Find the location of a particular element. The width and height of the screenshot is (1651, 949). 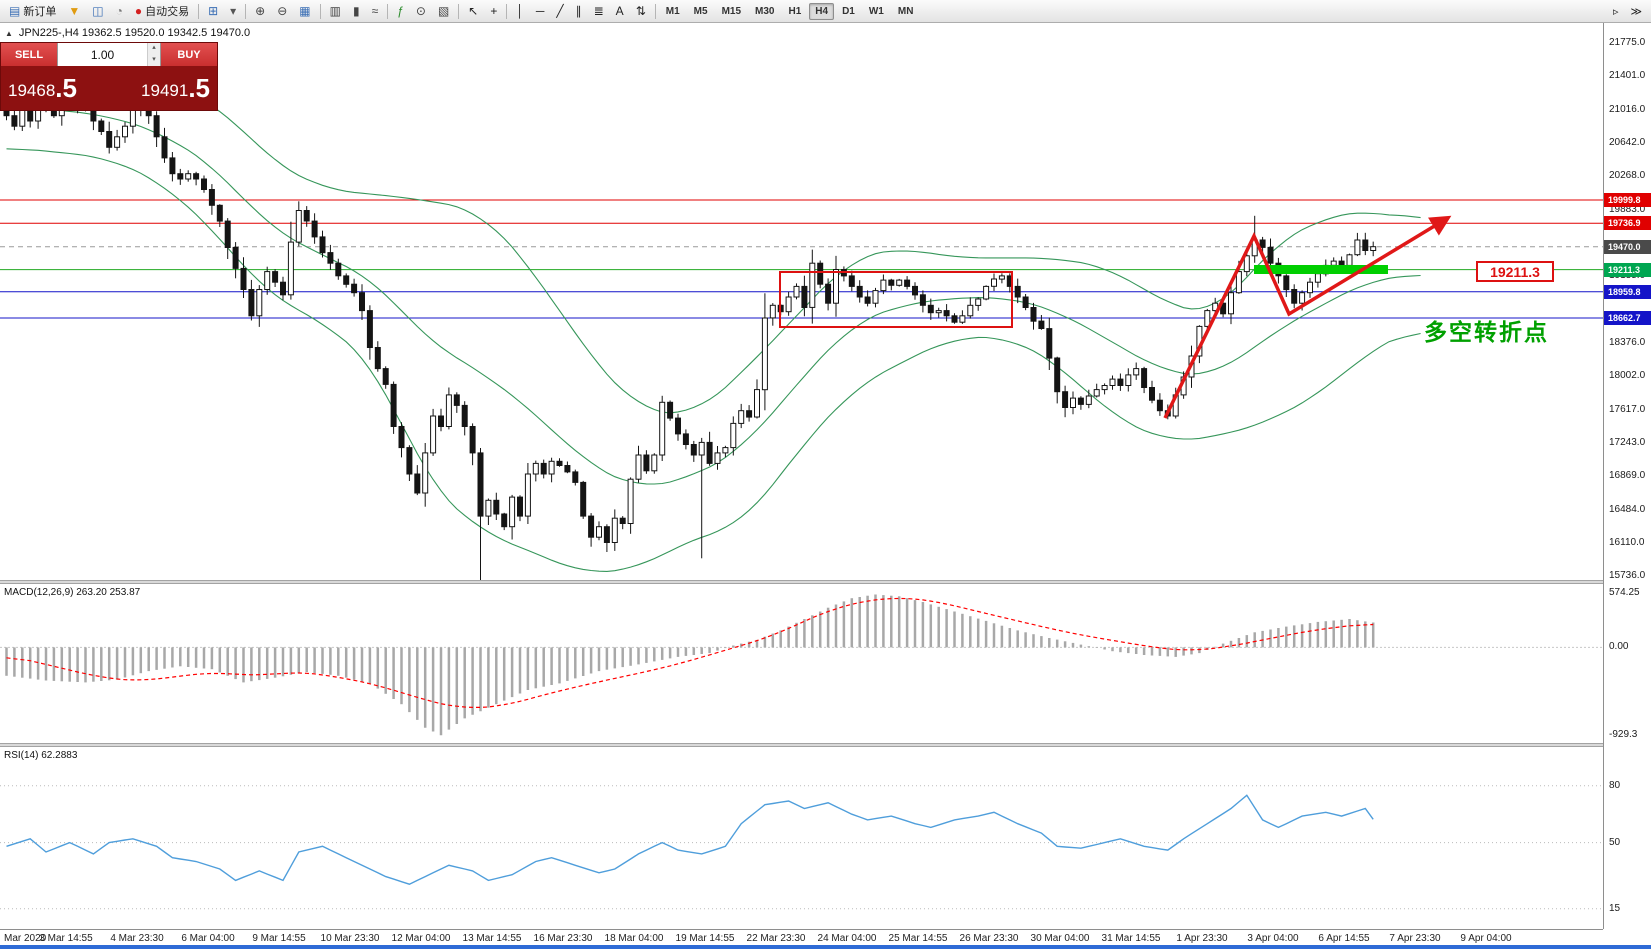

panel-toggle-icon: ▲ is located at coordinates (9, 33).